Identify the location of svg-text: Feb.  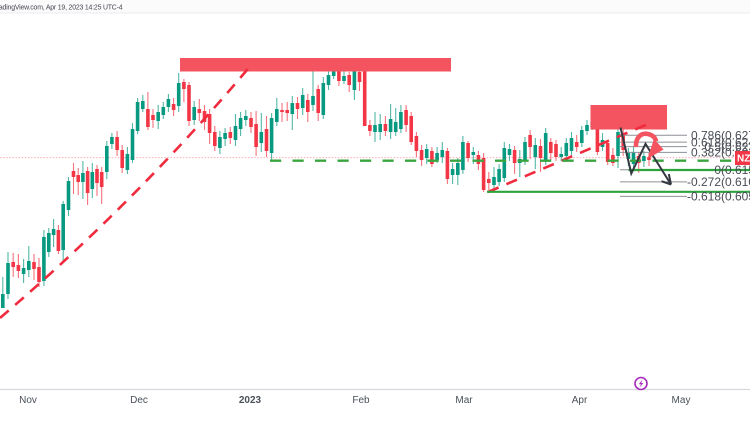
(361, 400).